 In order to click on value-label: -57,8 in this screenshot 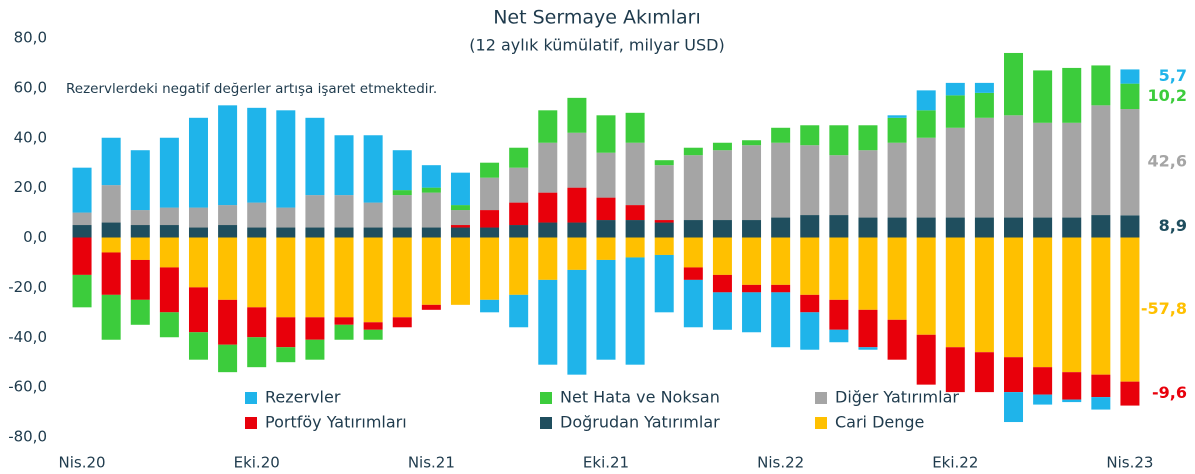, I will do `click(1164, 308)`.